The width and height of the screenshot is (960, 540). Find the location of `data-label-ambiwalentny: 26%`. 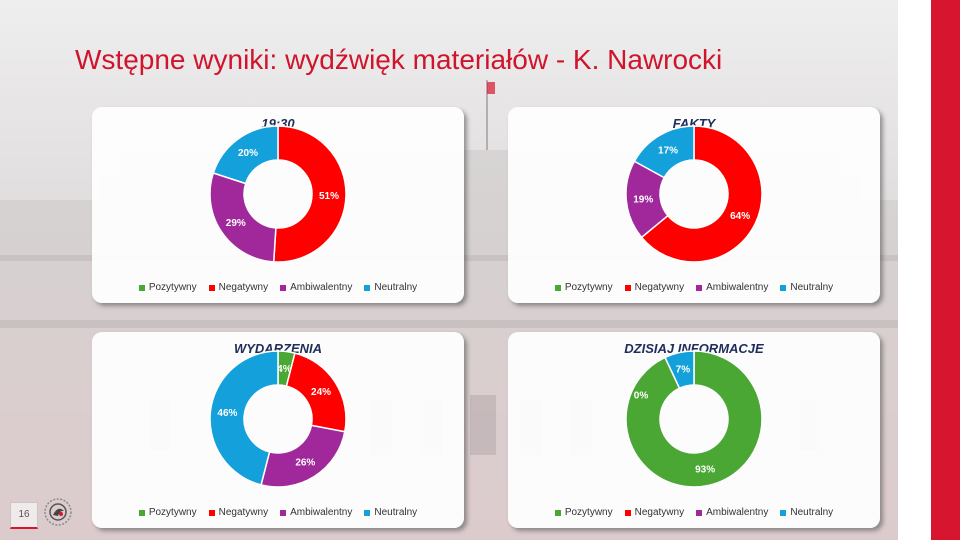

data-label-ambiwalentny: 26% is located at coordinates (305, 463).